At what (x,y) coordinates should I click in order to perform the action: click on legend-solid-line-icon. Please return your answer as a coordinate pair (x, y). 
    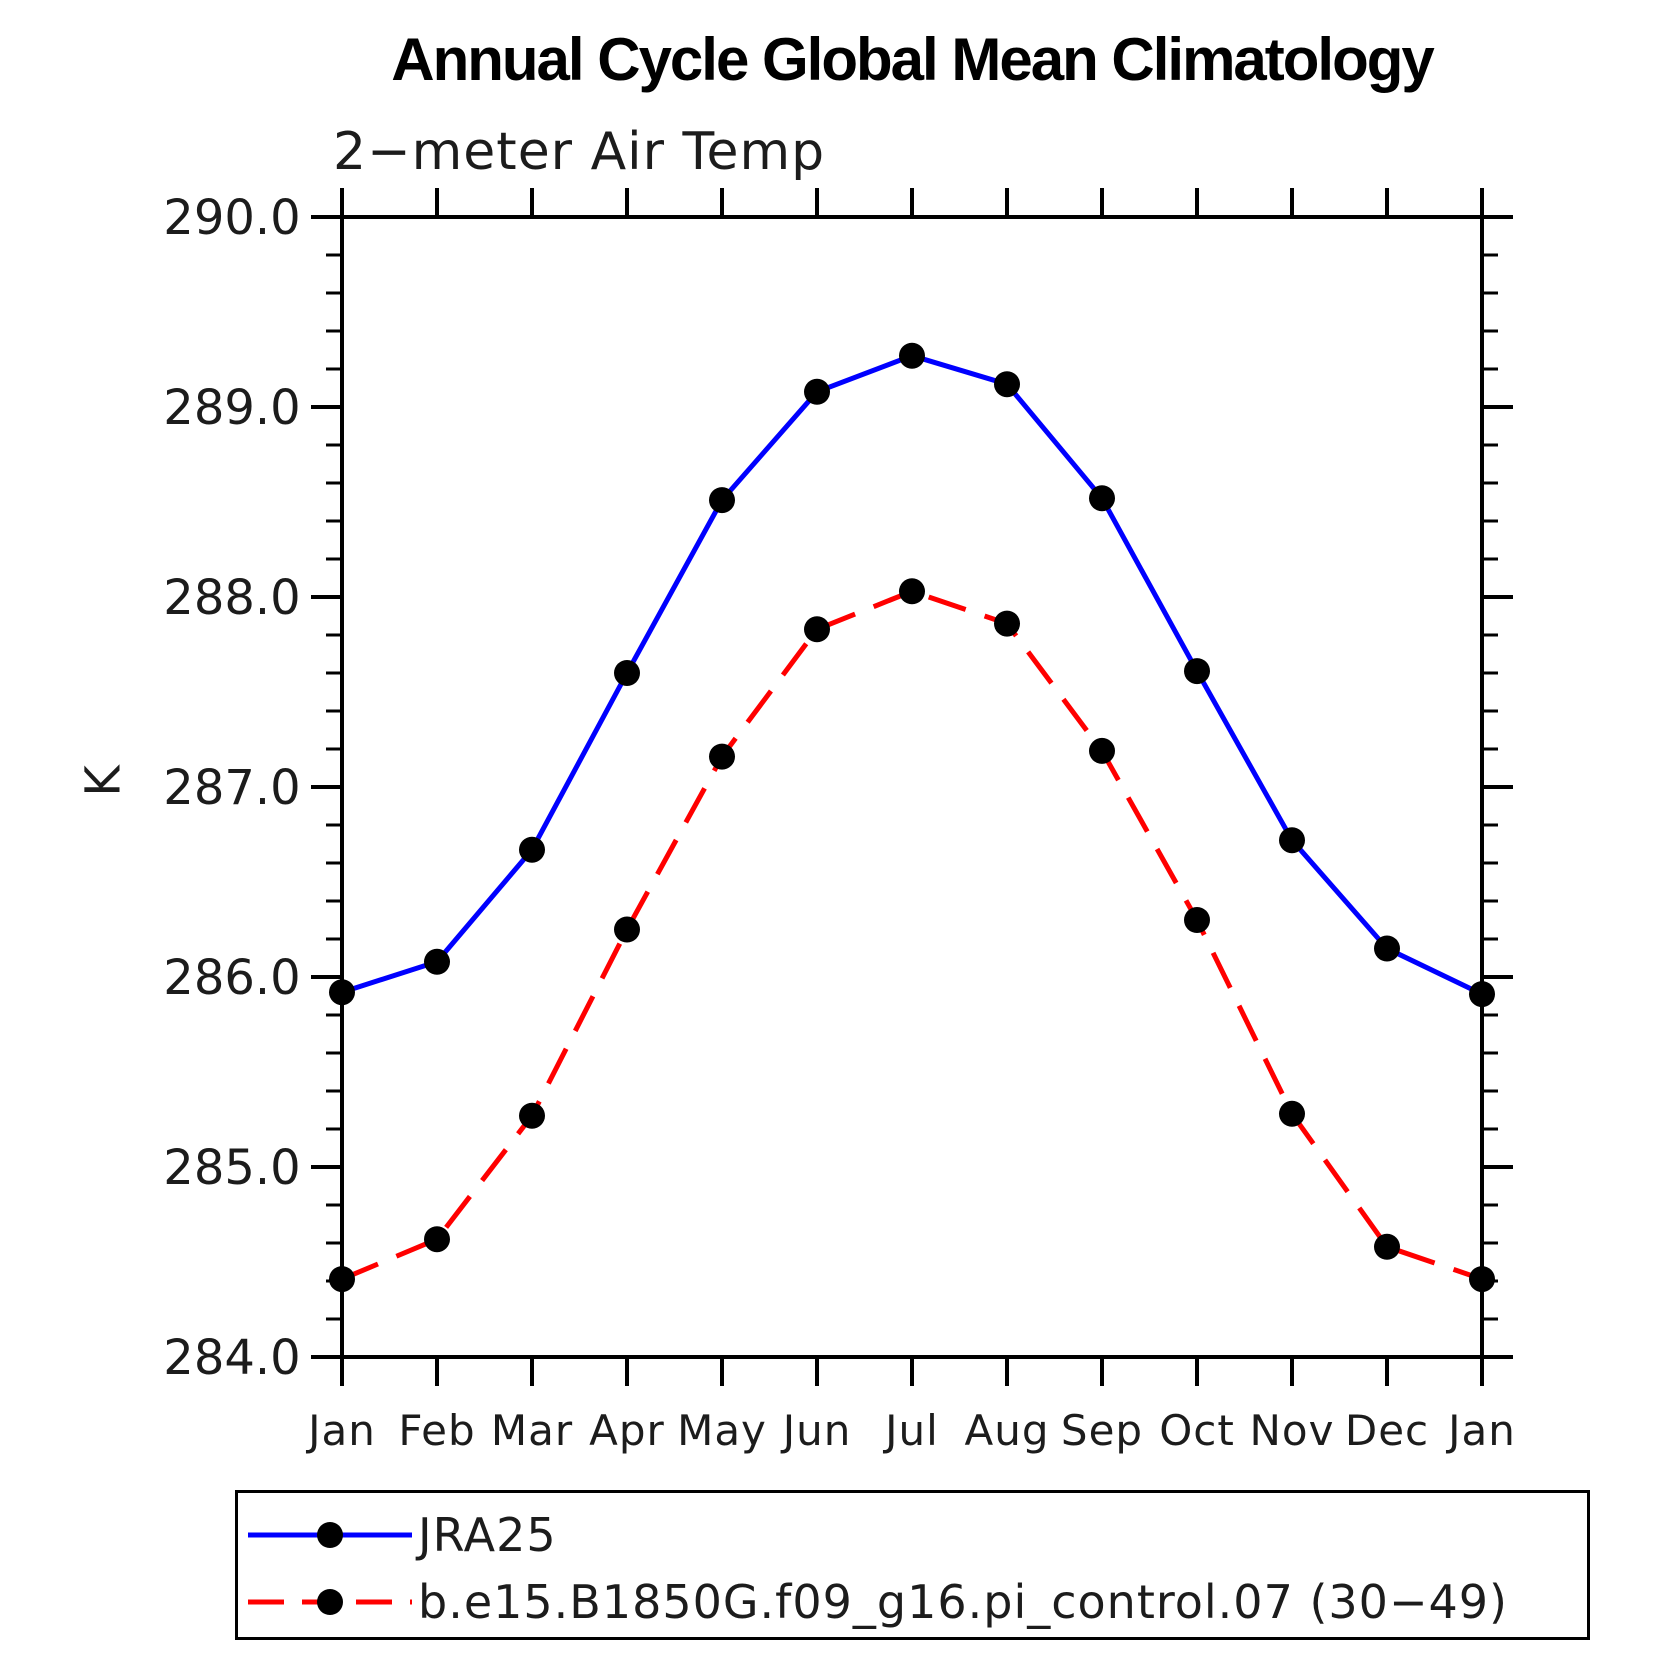
    Looking at the image, I should click on (330, 1534).